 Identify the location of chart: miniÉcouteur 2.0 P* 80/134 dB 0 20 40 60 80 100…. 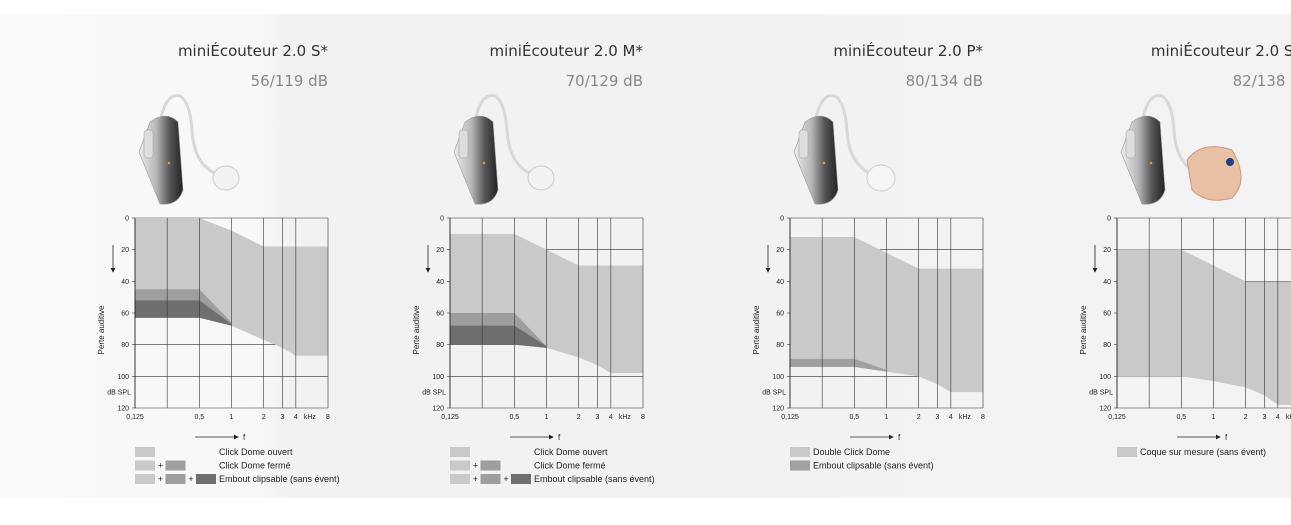
(868, 256).